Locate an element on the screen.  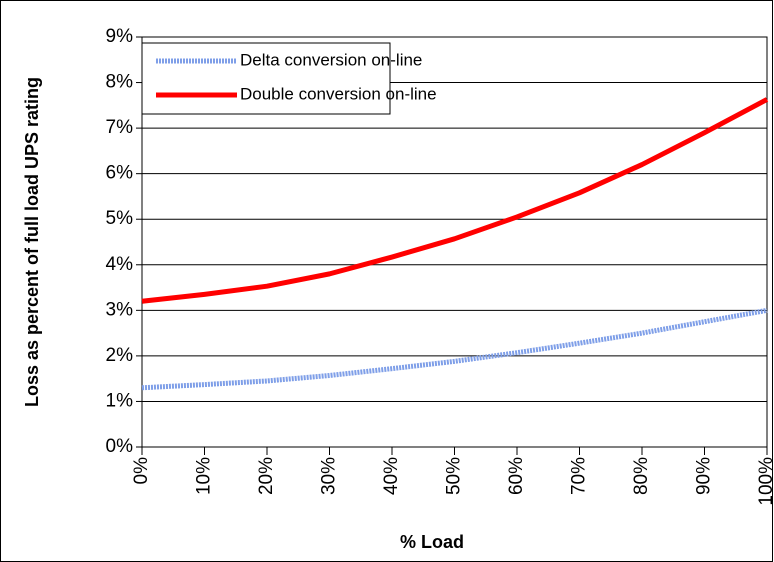
y-tick-label: 4% is located at coordinates (120, 264).